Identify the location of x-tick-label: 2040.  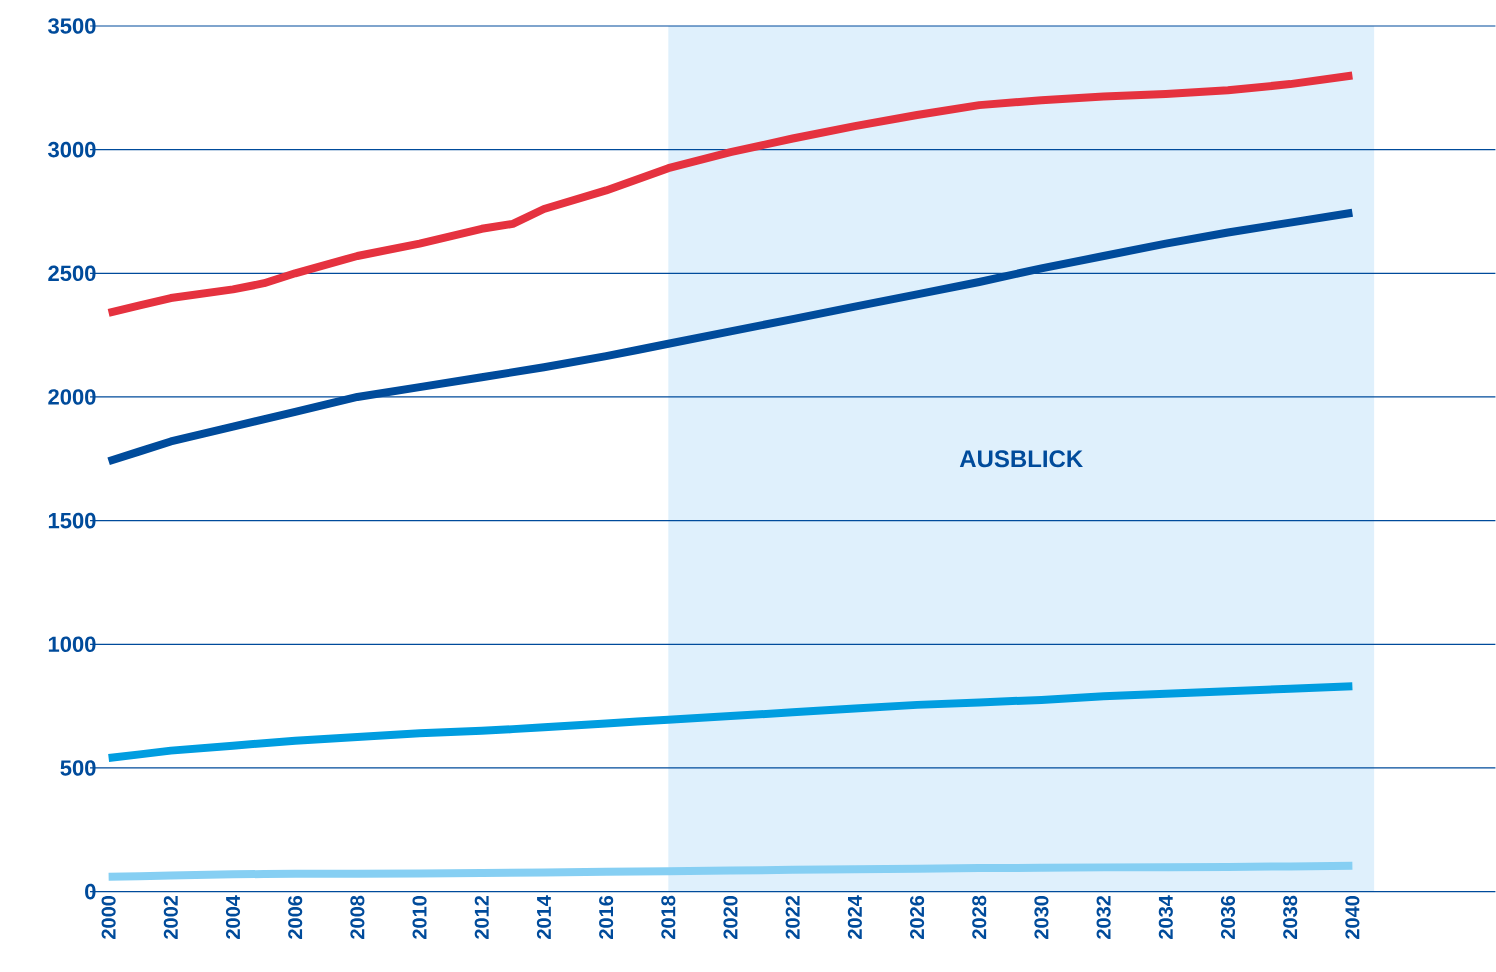
(1352, 918).